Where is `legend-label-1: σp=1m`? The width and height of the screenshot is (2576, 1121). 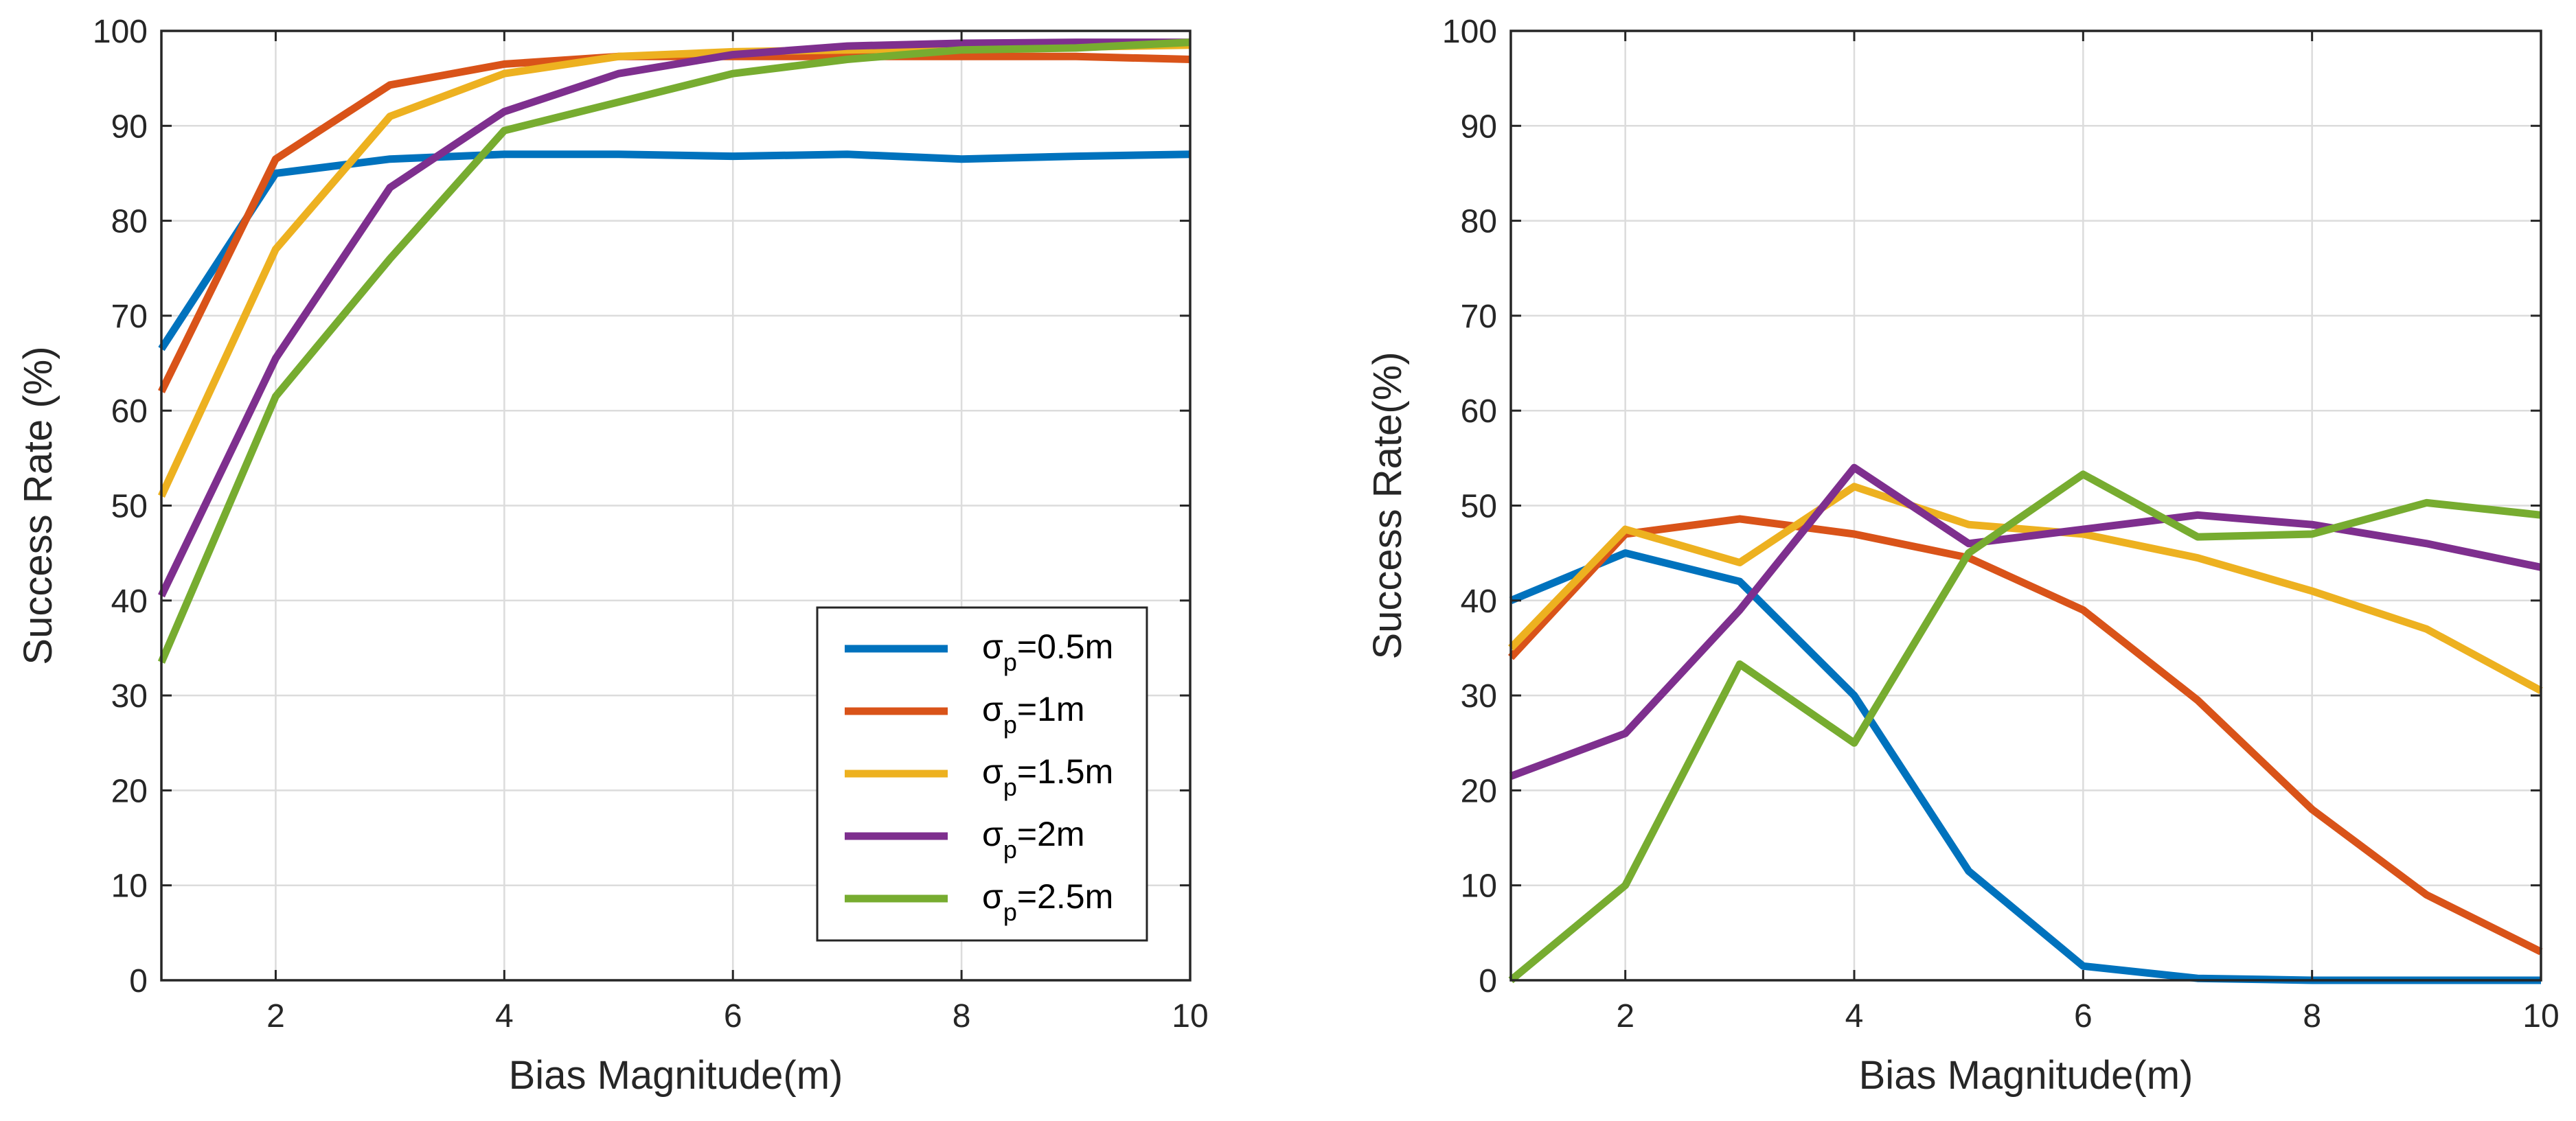
legend-label-1: σp=1m is located at coordinates (1033, 714).